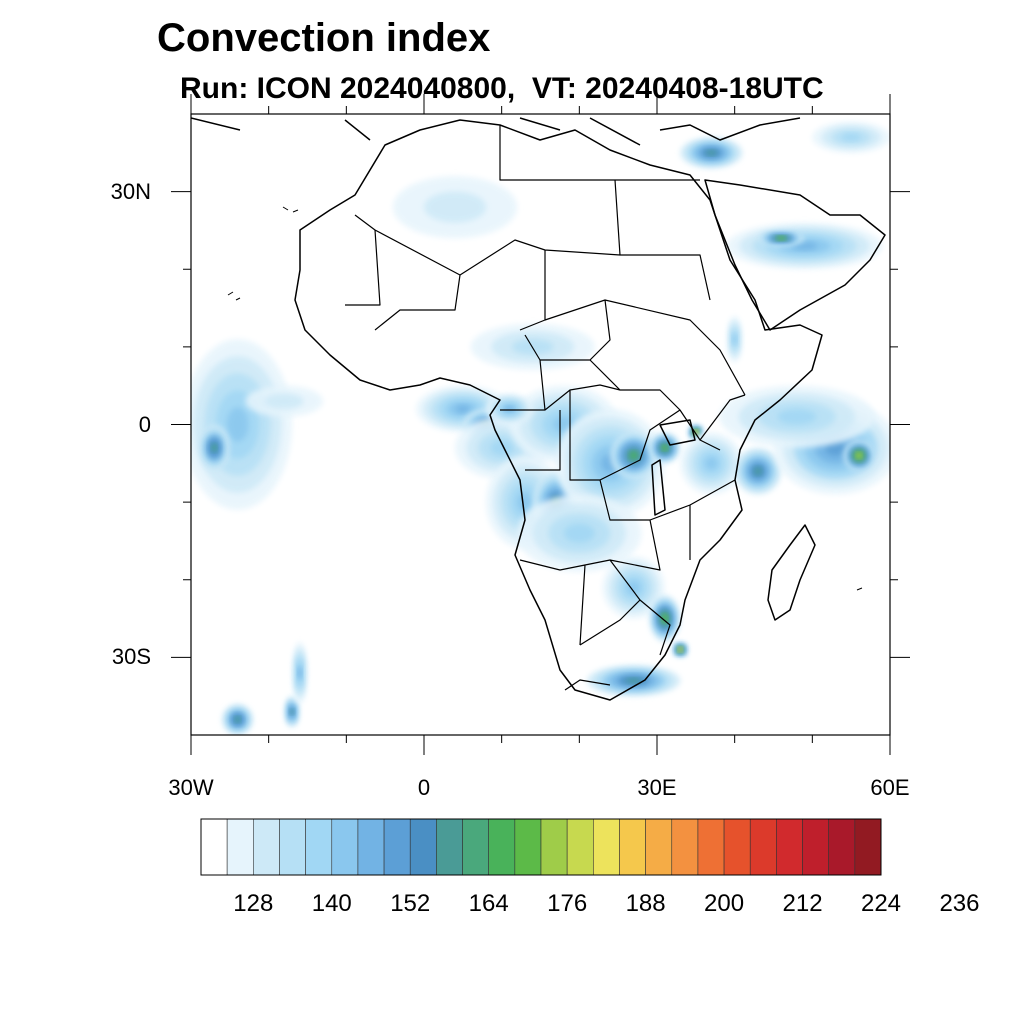  I want to click on x-tick-label: 0, so click(424, 787).